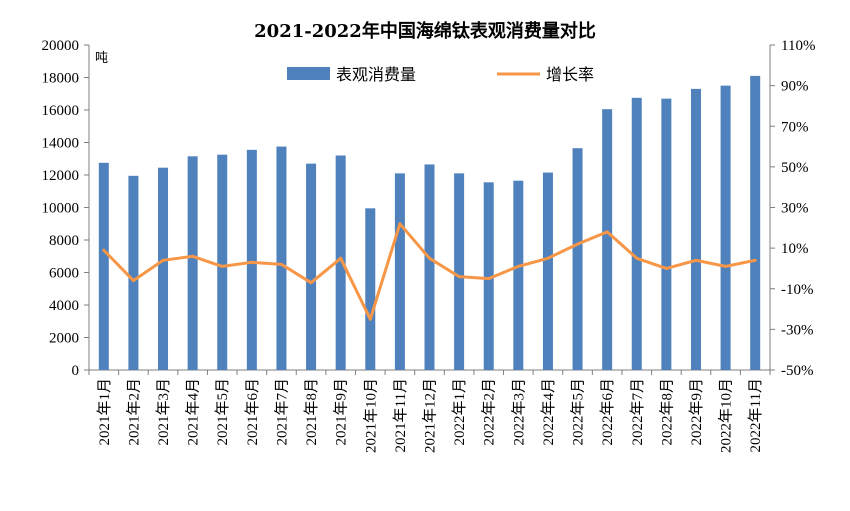 The height and width of the screenshot is (511, 850). I want to click on x-tick-label: 2022年6月, so click(607, 412).